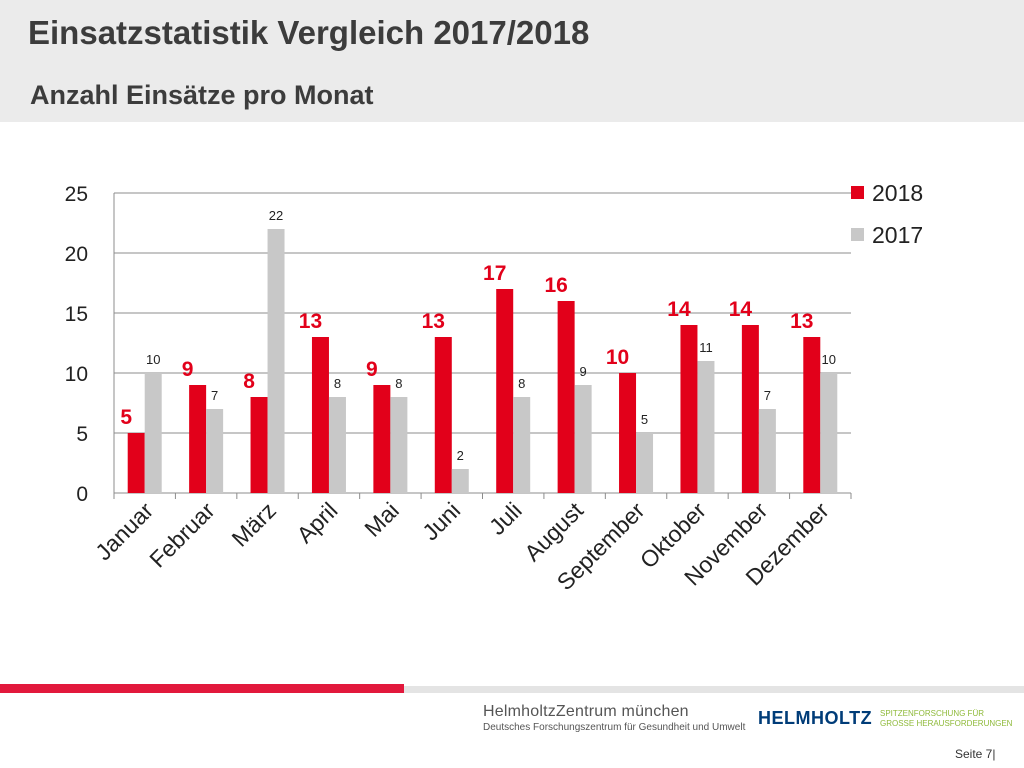  What do you see at coordinates (644, 419) in the screenshot?
I see `data-label-2017: 5` at bounding box center [644, 419].